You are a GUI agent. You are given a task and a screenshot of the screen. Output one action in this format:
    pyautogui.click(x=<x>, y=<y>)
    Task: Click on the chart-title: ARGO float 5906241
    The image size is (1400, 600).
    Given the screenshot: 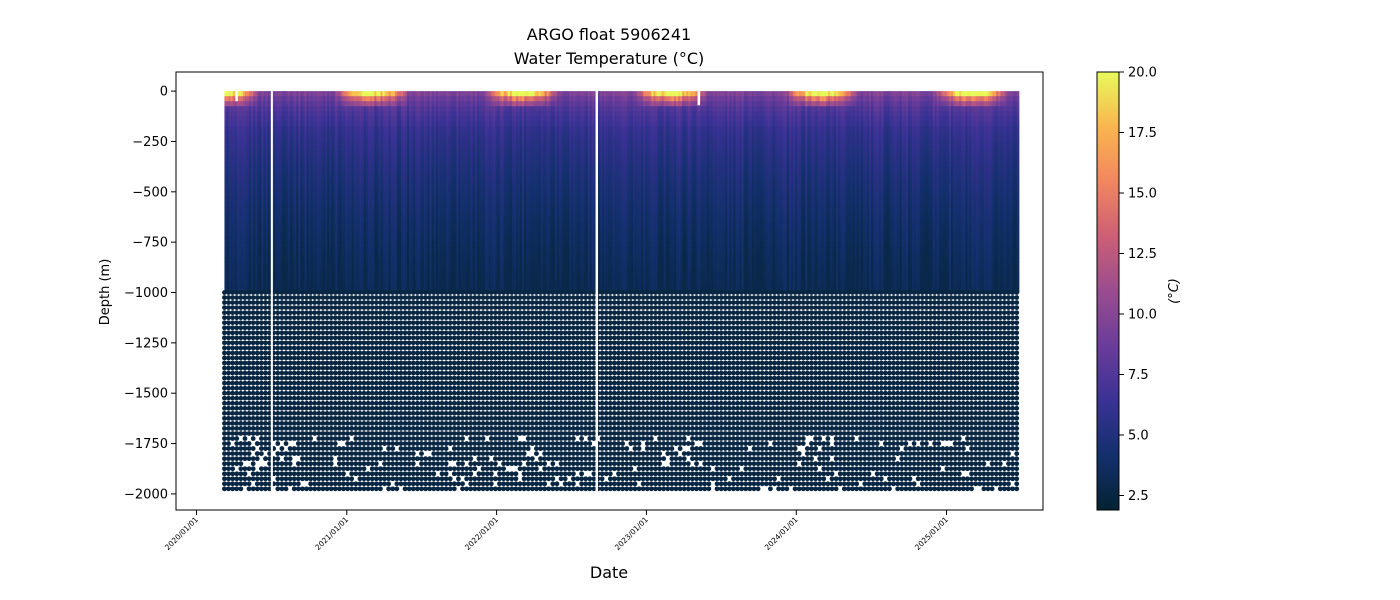 What is the action you would take?
    pyautogui.click(x=609, y=34)
    